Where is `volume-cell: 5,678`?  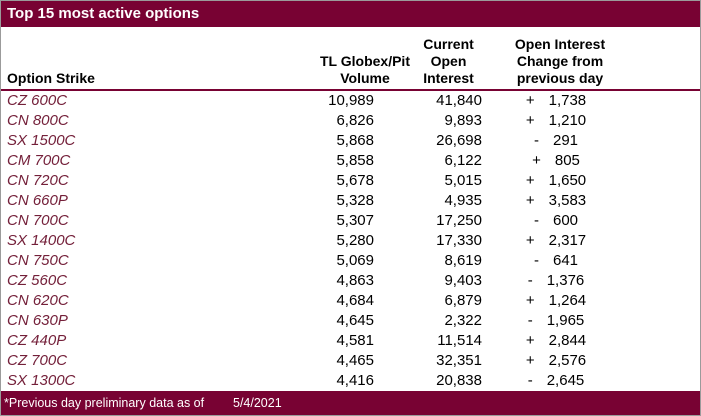 volume-cell: 5,678 is located at coordinates (355, 180).